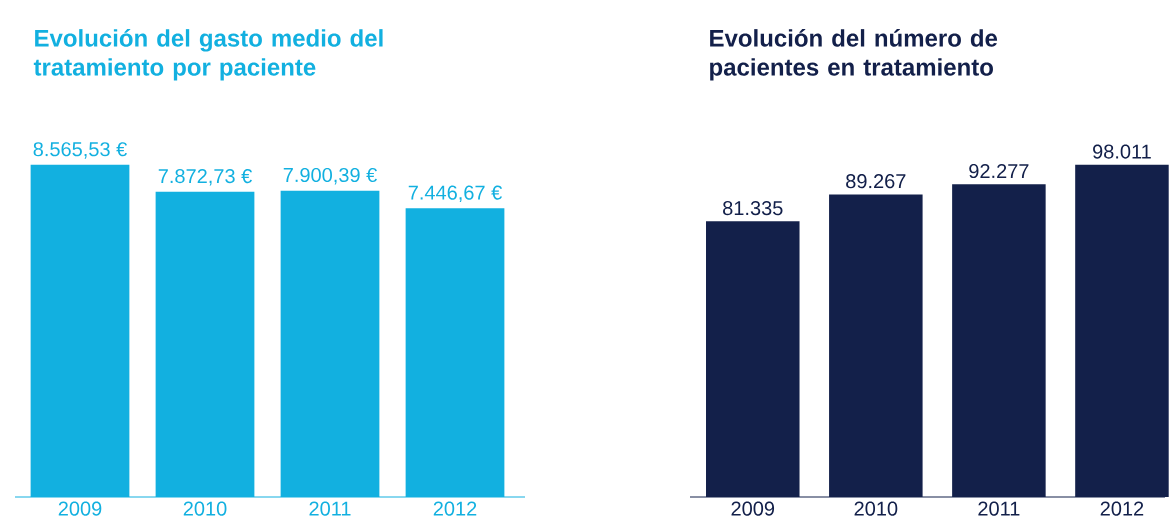  I want to click on data-label: 8.565,53 €, so click(80, 150).